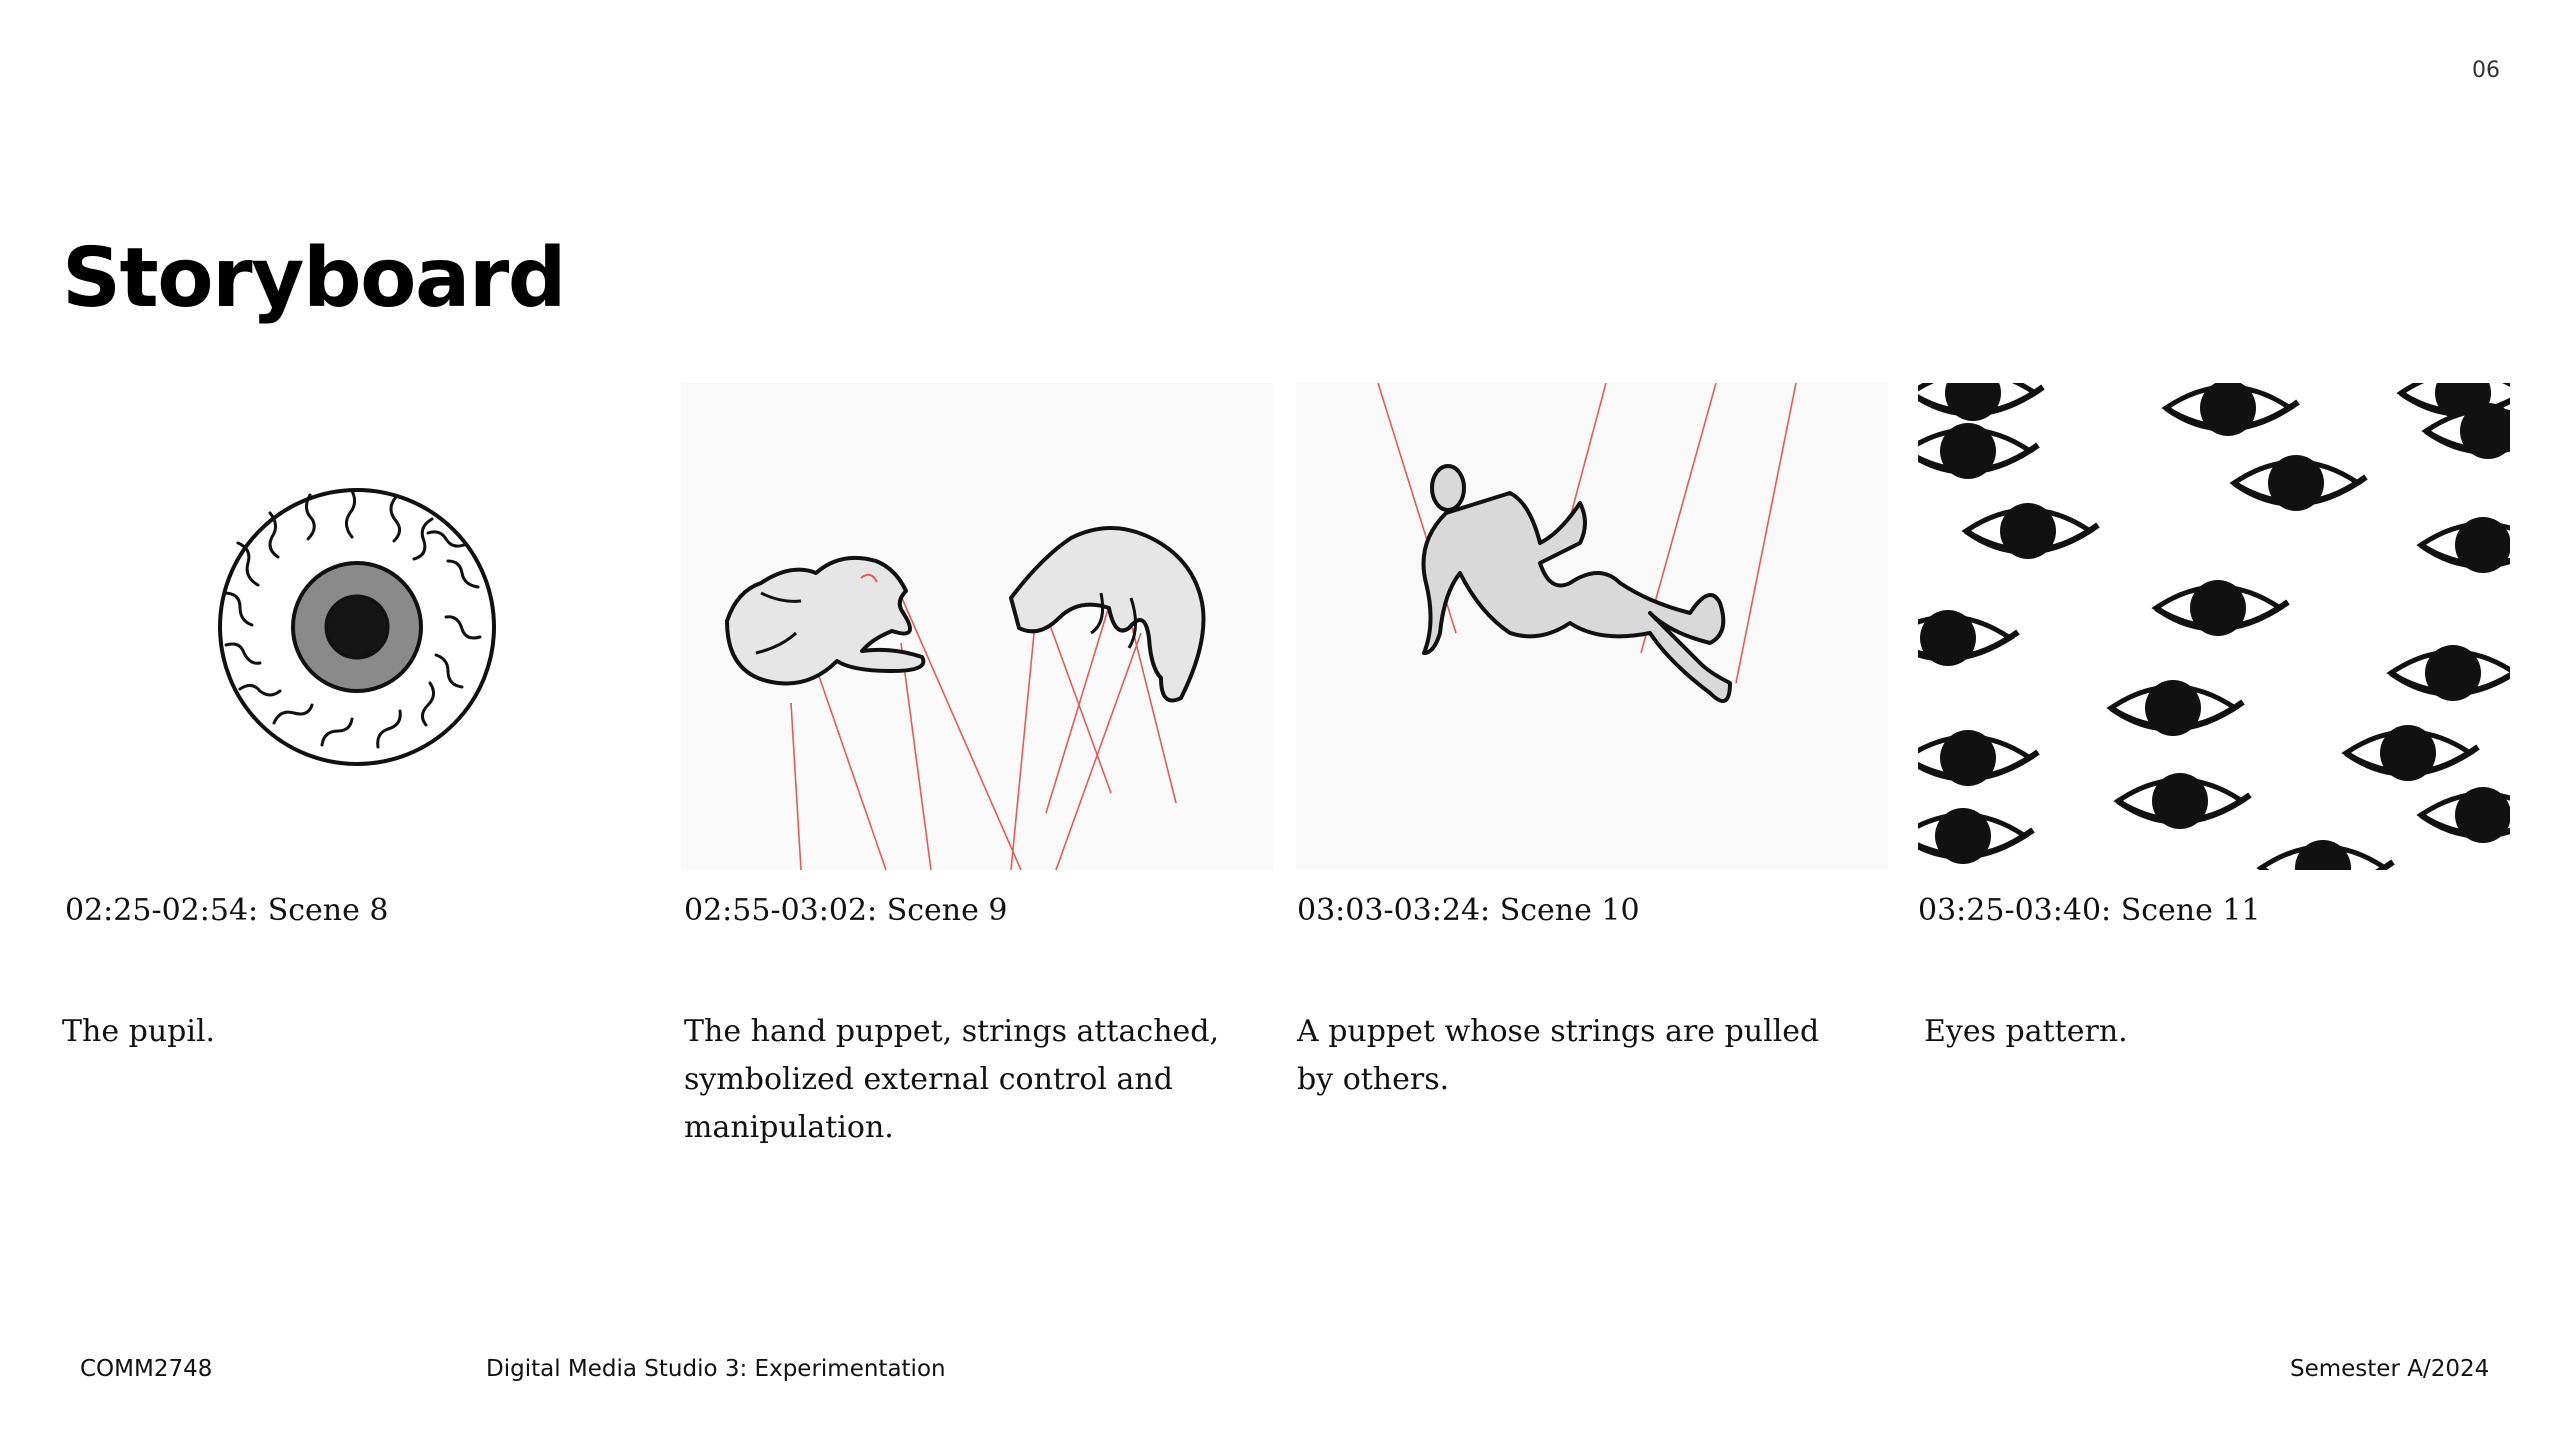 This screenshot has width=2550, height=1432. Describe the element at coordinates (356, 626) in the screenshot. I see `scene-8-image` at that location.